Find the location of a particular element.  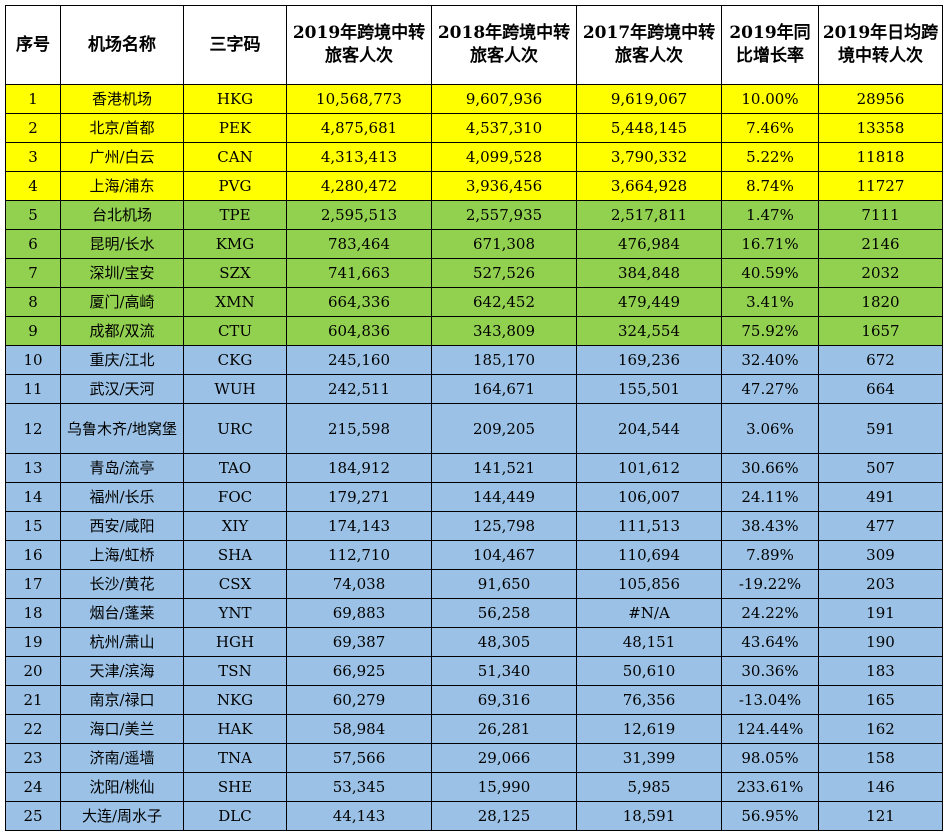

cell-growth-rate: 3.06% is located at coordinates (770, 428).